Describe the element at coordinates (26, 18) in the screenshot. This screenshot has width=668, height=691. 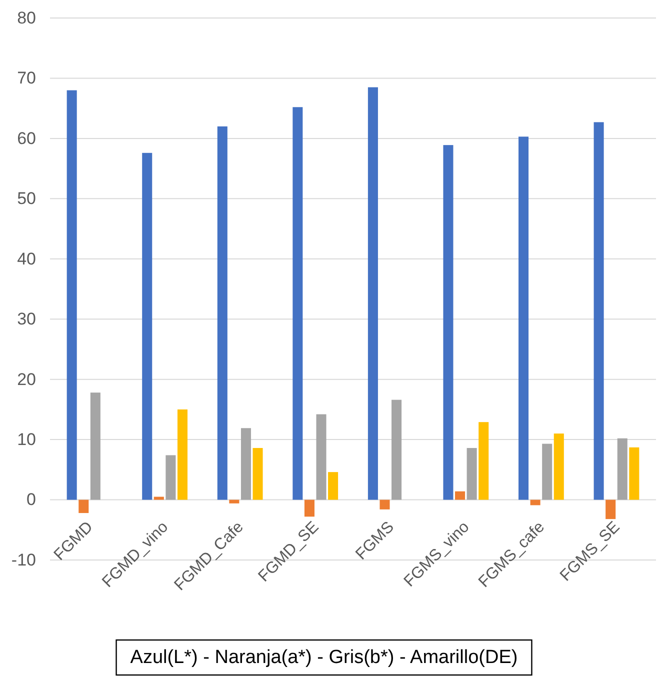
I see `y-tick-label: 80` at that location.